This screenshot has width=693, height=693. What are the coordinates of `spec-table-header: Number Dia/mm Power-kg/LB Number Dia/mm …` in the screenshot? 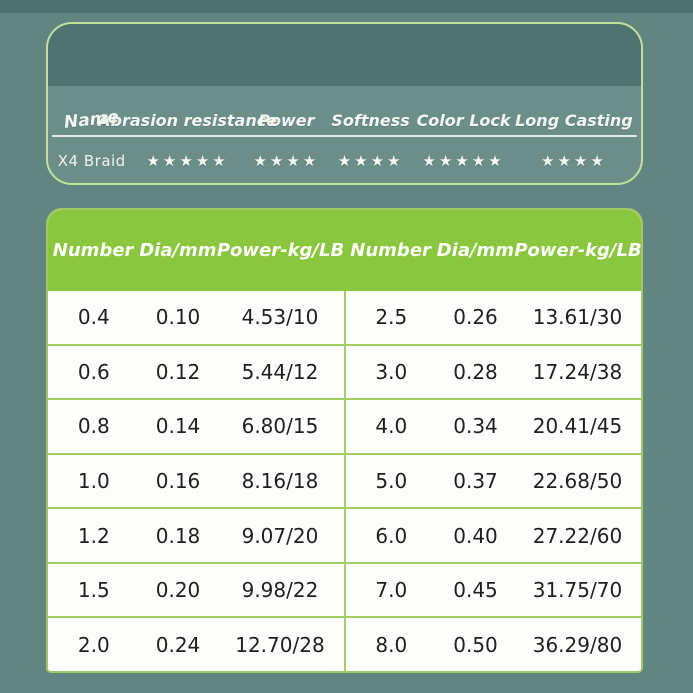 It's located at (345, 250).